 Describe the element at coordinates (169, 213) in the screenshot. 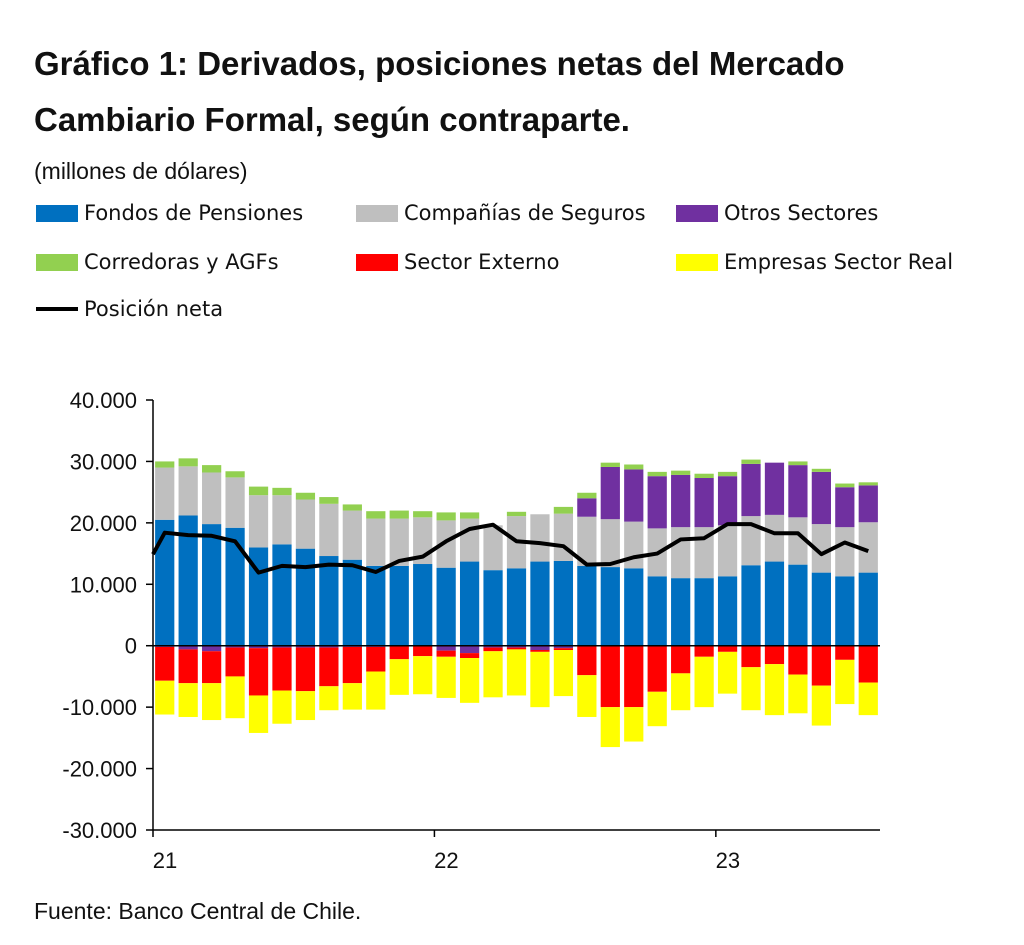

I see `legend-item-fondos-de-pensiones: Fondos de Pensiones` at that location.